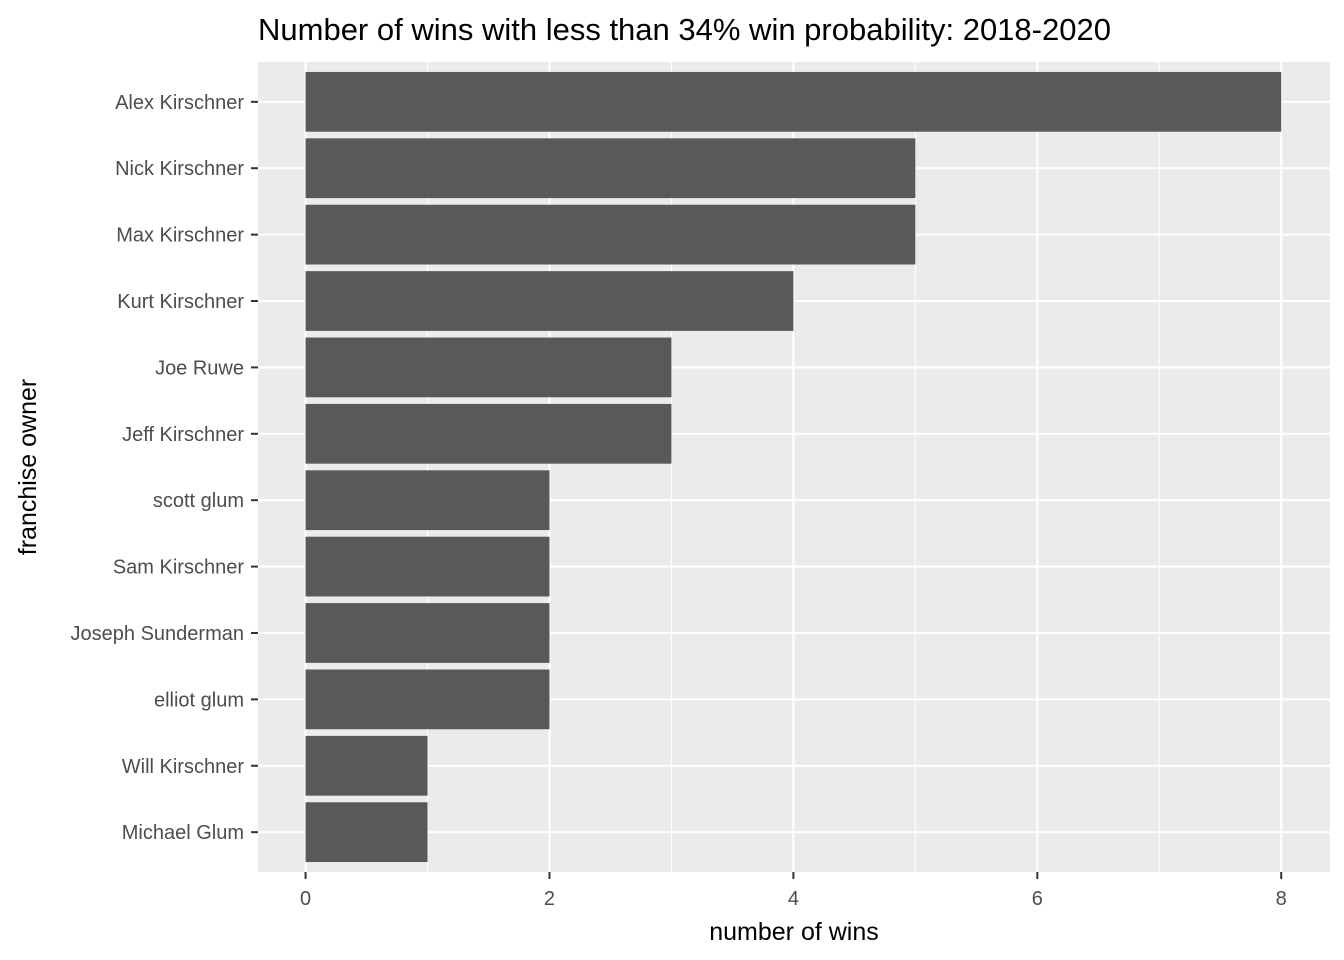 This screenshot has height=960, width=1344. What do you see at coordinates (793, 899) in the screenshot?
I see `x-tick-label: 4` at bounding box center [793, 899].